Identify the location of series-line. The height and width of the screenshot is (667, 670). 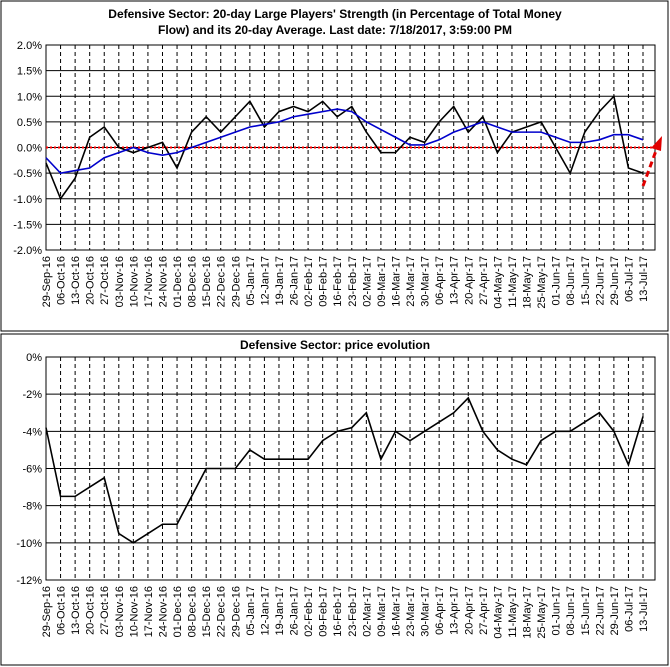
(344, 141).